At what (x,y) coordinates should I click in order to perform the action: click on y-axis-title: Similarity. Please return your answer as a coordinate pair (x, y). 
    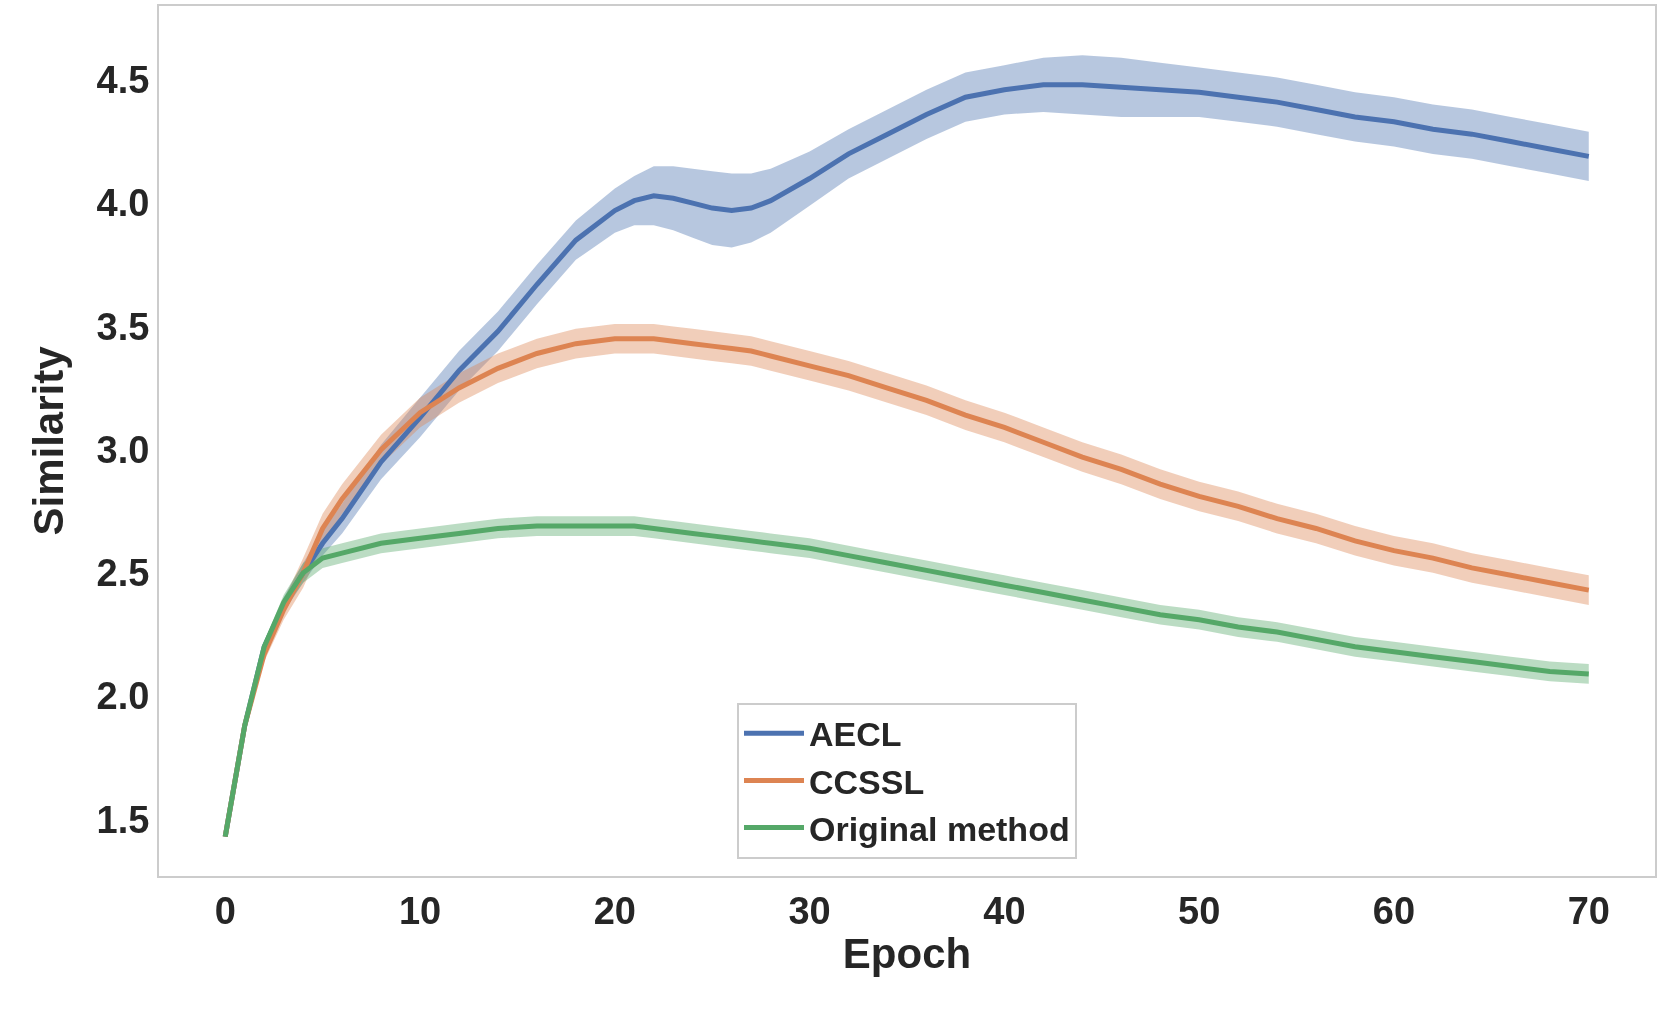
    Looking at the image, I should click on (48, 440).